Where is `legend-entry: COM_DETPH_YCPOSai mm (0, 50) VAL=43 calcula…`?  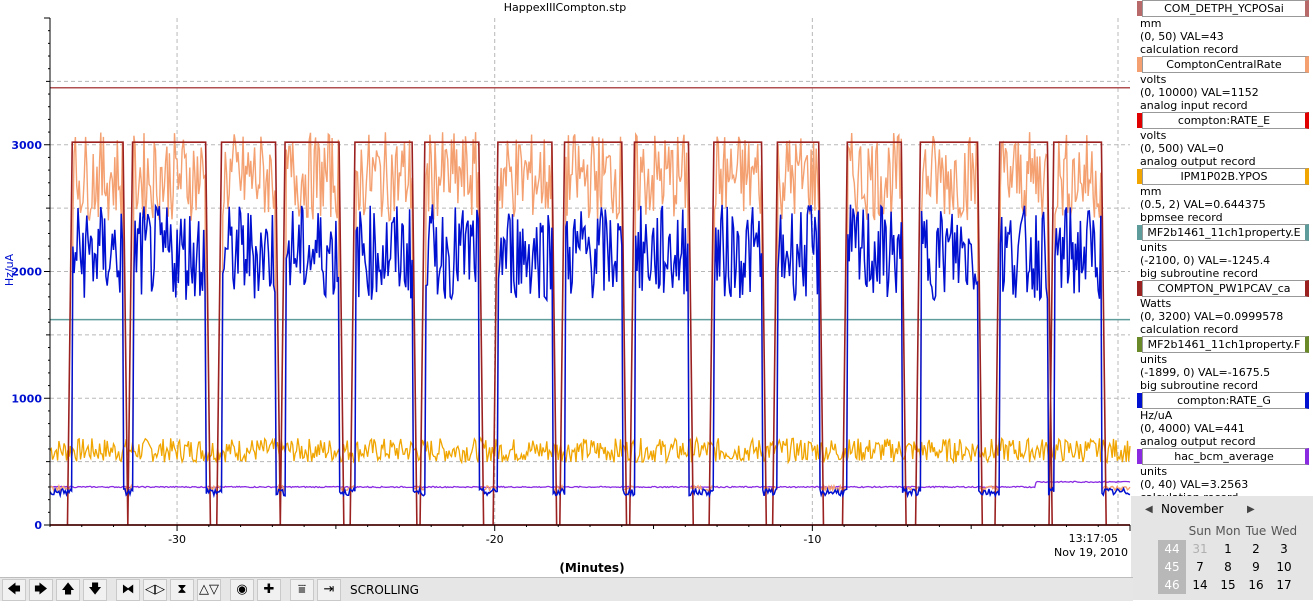 legend-entry: COM_DETPH_YCPOSai mm (0, 50) VAL=43 calcula… is located at coordinates (1222, 28).